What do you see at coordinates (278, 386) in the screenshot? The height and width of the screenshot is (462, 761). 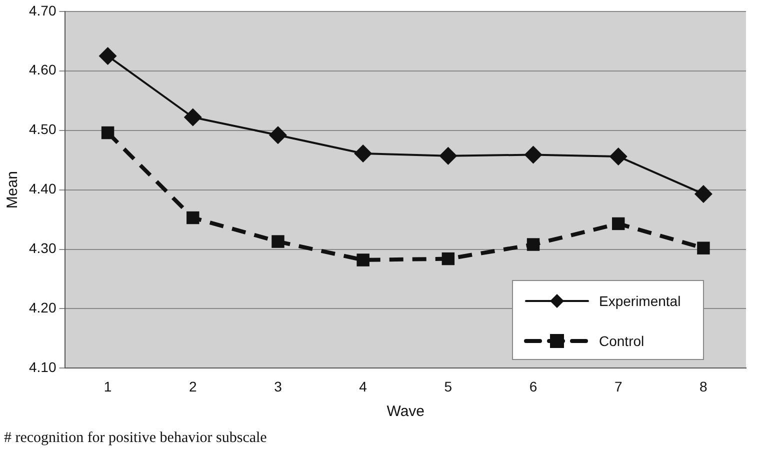 I see `x-tick-label: 3` at bounding box center [278, 386].